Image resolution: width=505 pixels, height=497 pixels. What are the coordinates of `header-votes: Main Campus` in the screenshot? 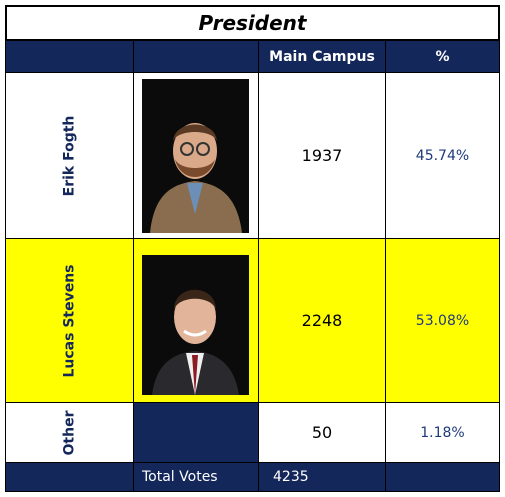 It's located at (322, 56).